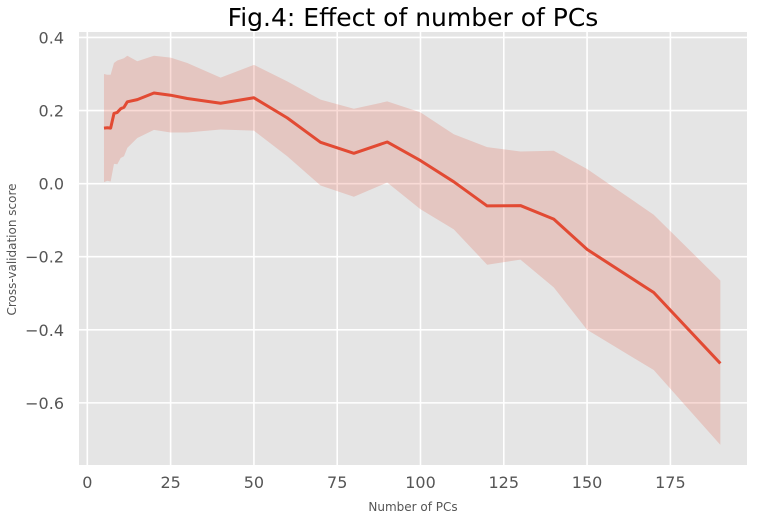  What do you see at coordinates (51, 111) in the screenshot?
I see `y-tick-label: 0.2` at bounding box center [51, 111].